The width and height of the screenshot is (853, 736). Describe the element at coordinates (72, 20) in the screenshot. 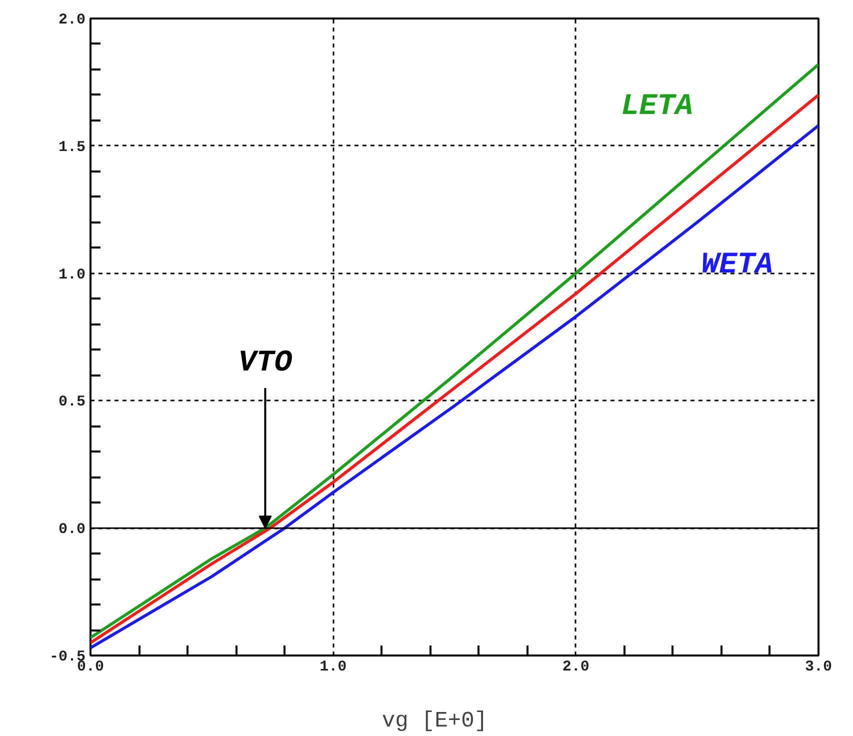

I see `y-tick-label: 2.0` at that location.